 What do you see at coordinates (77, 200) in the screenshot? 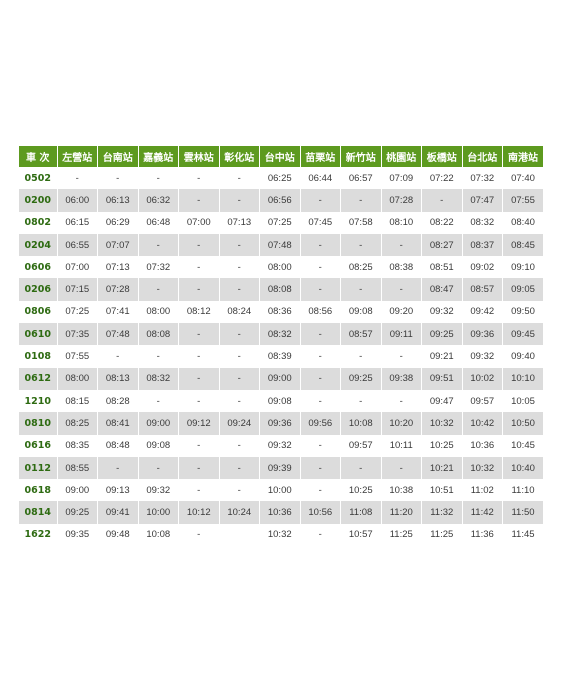
I see `departure-time-cell: 06:00` at bounding box center [77, 200].